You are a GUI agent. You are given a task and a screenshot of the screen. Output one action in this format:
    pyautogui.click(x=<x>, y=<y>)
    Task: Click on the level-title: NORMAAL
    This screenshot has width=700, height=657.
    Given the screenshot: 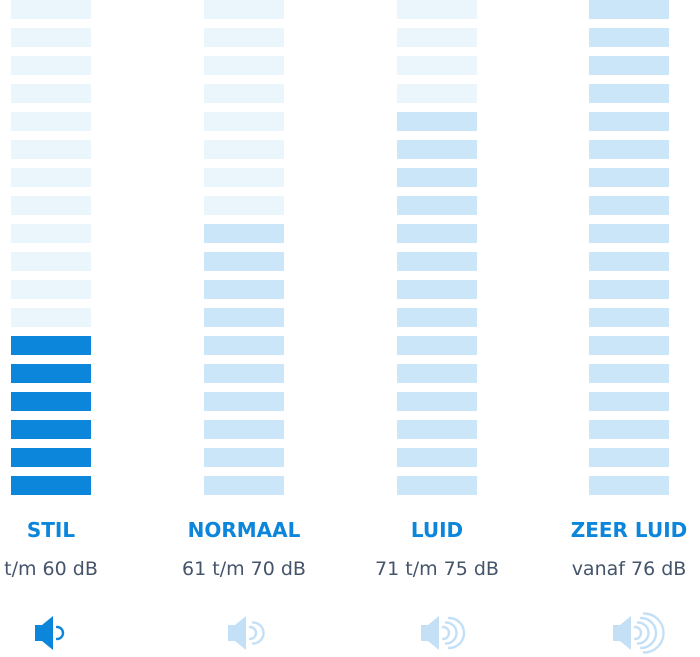 What is the action you would take?
    pyautogui.click(x=244, y=530)
    